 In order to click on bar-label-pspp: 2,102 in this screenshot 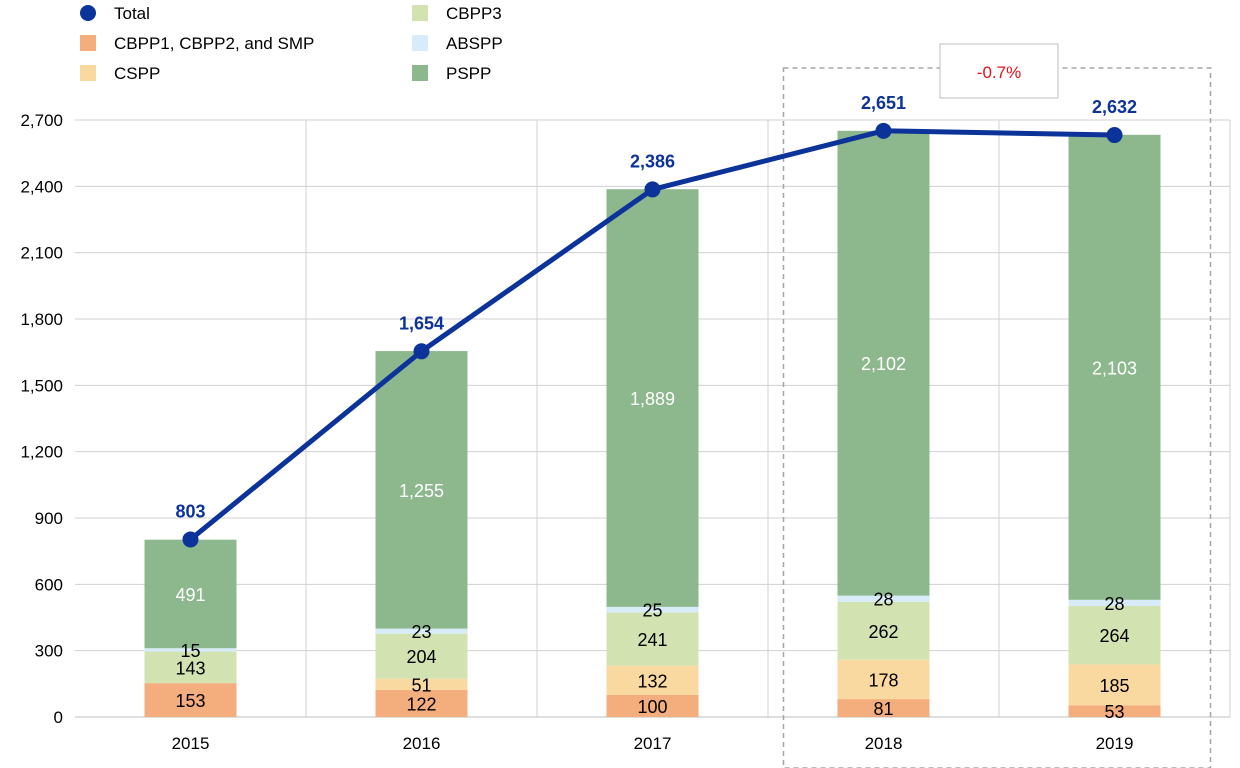, I will do `click(883, 364)`.